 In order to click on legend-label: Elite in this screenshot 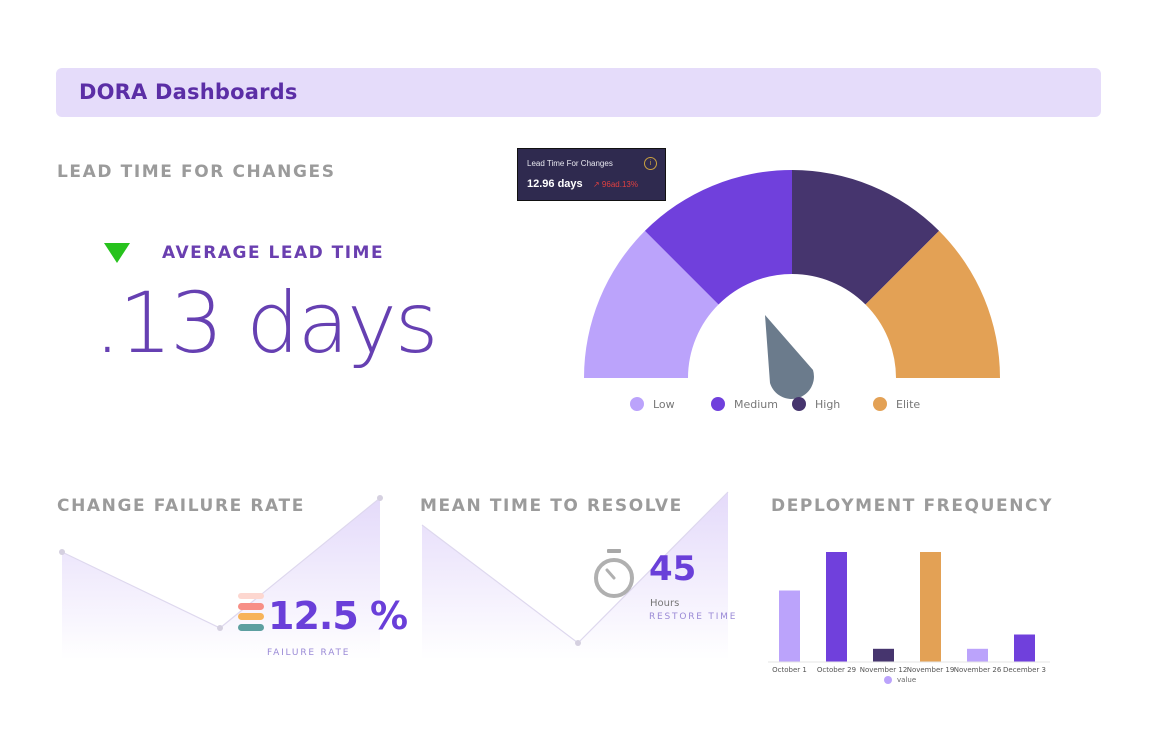, I will do `click(908, 404)`.